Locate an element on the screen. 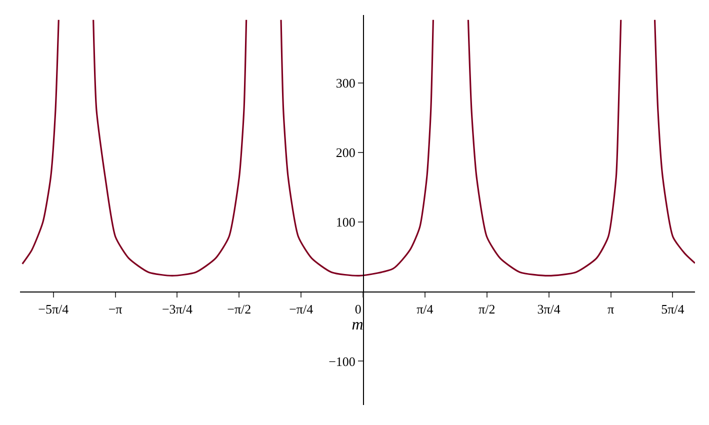 This screenshot has width=709, height=425. x-tick-label: −5π/4 is located at coordinates (54, 308).